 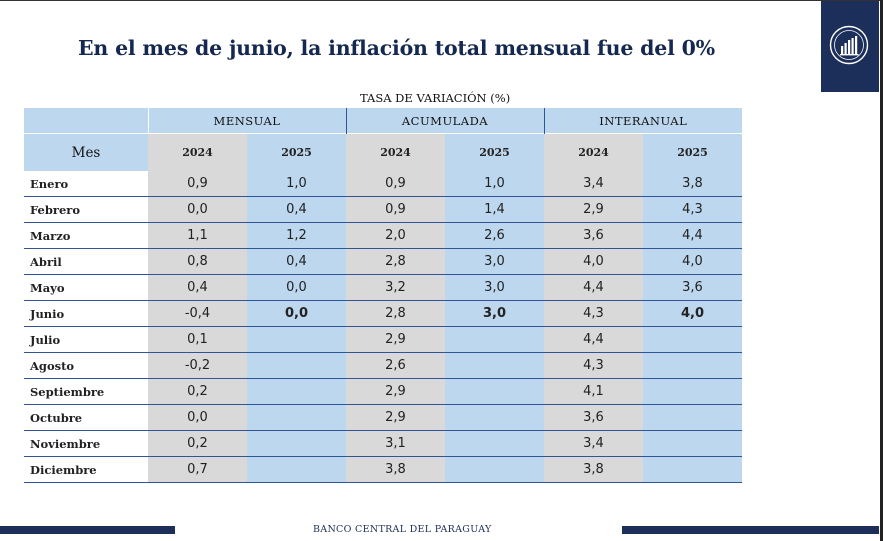 What do you see at coordinates (86, 469) in the screenshot?
I see `month-cell: Diciembre` at bounding box center [86, 469].